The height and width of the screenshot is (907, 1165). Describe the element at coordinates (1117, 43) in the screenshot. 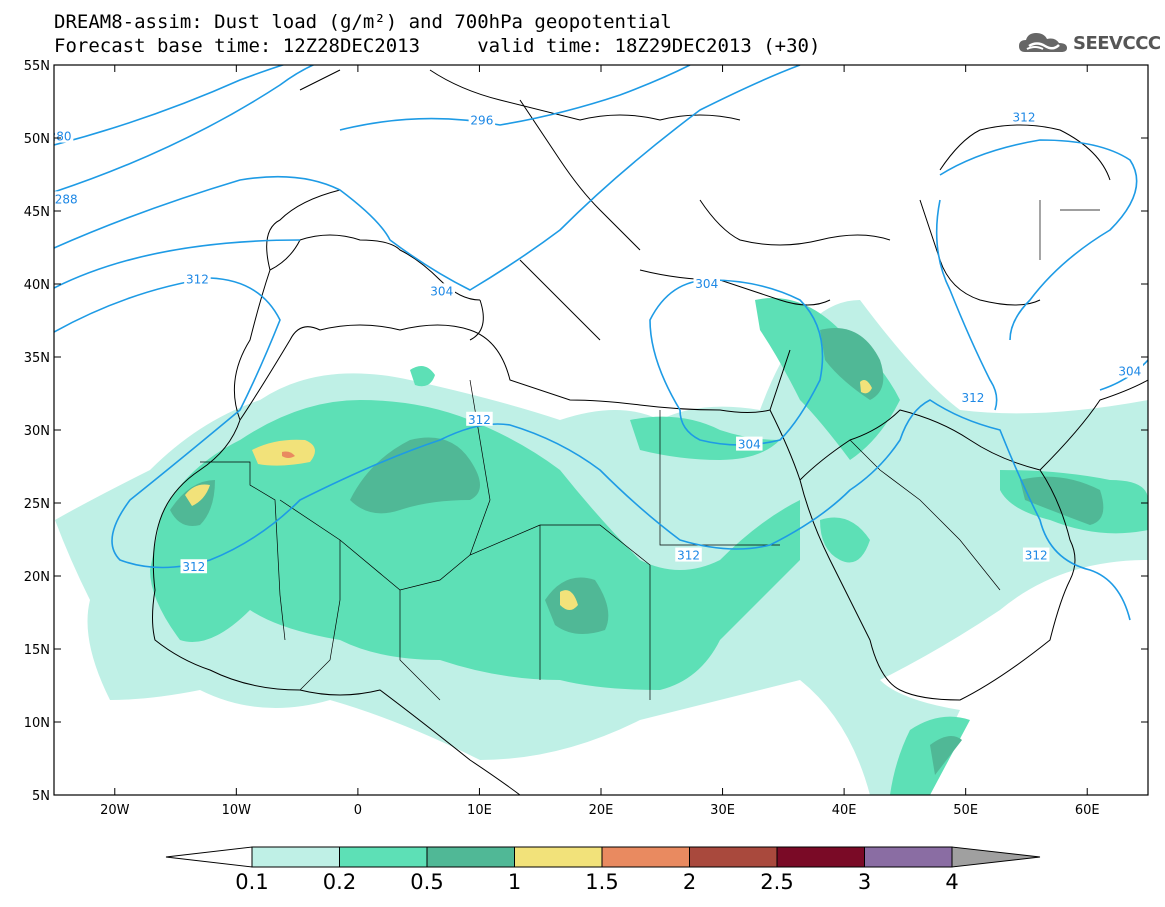

I see `logo-text: SEEVCCC` at that location.